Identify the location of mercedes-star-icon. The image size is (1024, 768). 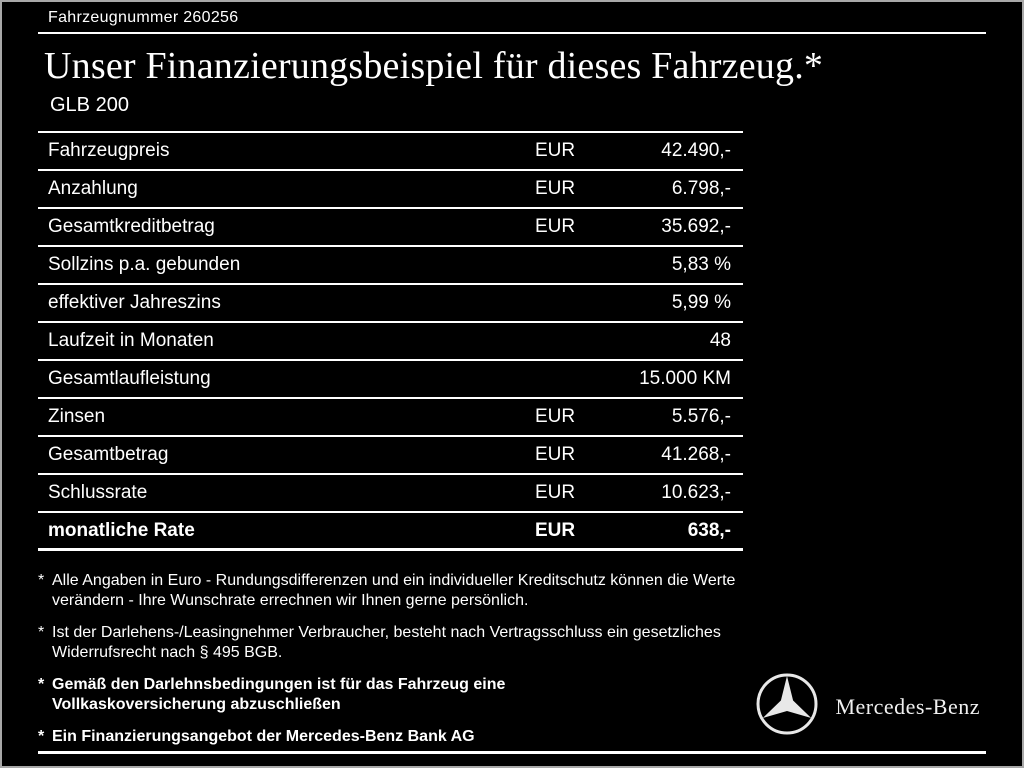
(787, 706).